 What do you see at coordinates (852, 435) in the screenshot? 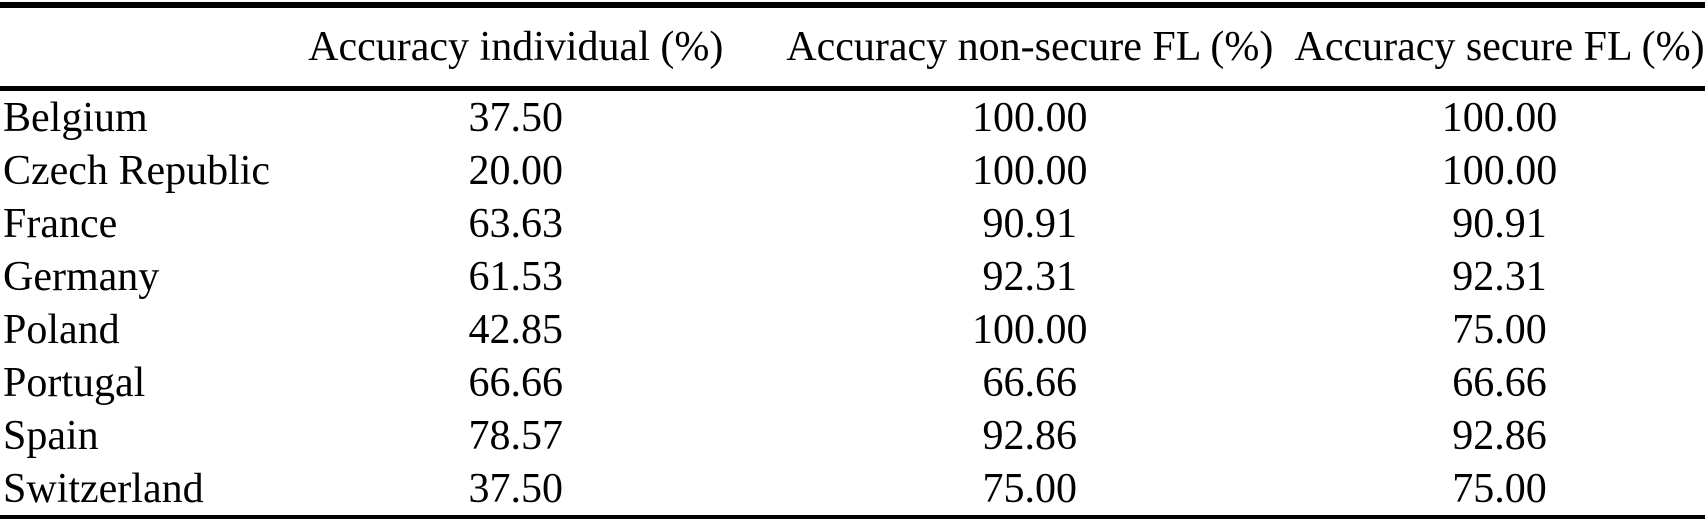
I see `table-row-spain: Spain 78.57 92.86 92.86` at bounding box center [852, 435].